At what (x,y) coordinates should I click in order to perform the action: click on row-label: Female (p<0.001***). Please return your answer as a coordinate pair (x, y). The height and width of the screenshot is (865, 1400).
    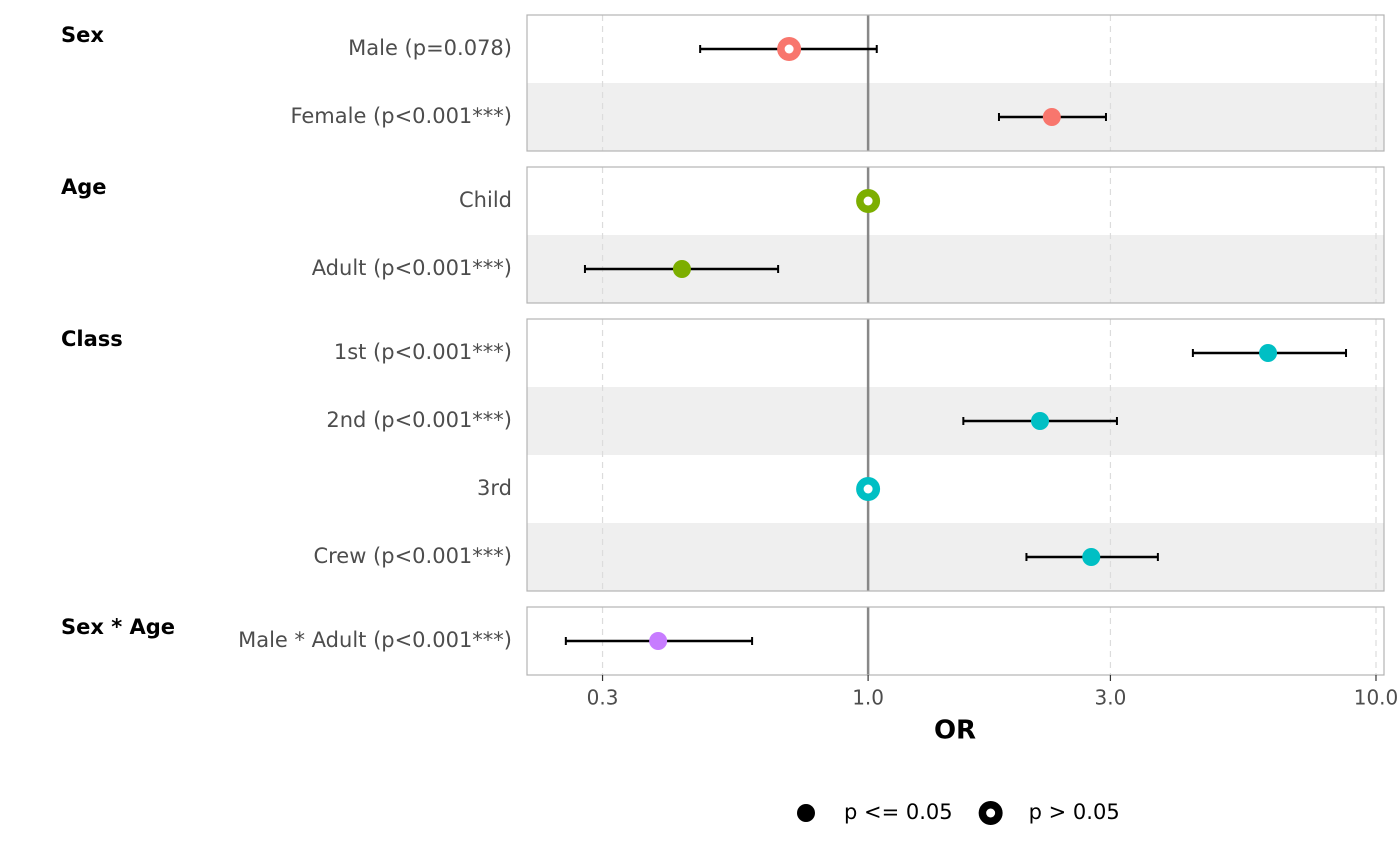
    Looking at the image, I should click on (401, 116).